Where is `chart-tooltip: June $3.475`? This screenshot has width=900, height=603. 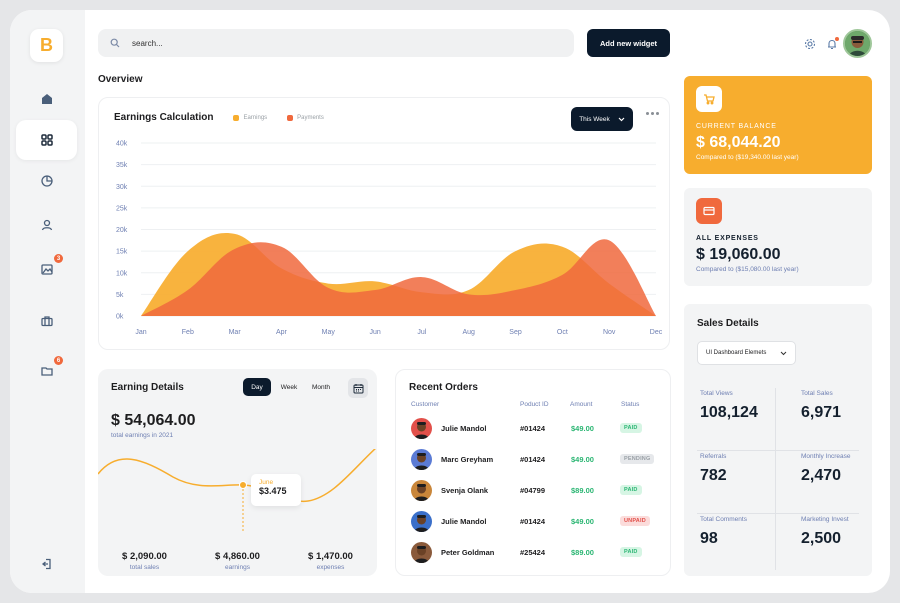
chart-tooltip: June $3.475 is located at coordinates (276, 490).